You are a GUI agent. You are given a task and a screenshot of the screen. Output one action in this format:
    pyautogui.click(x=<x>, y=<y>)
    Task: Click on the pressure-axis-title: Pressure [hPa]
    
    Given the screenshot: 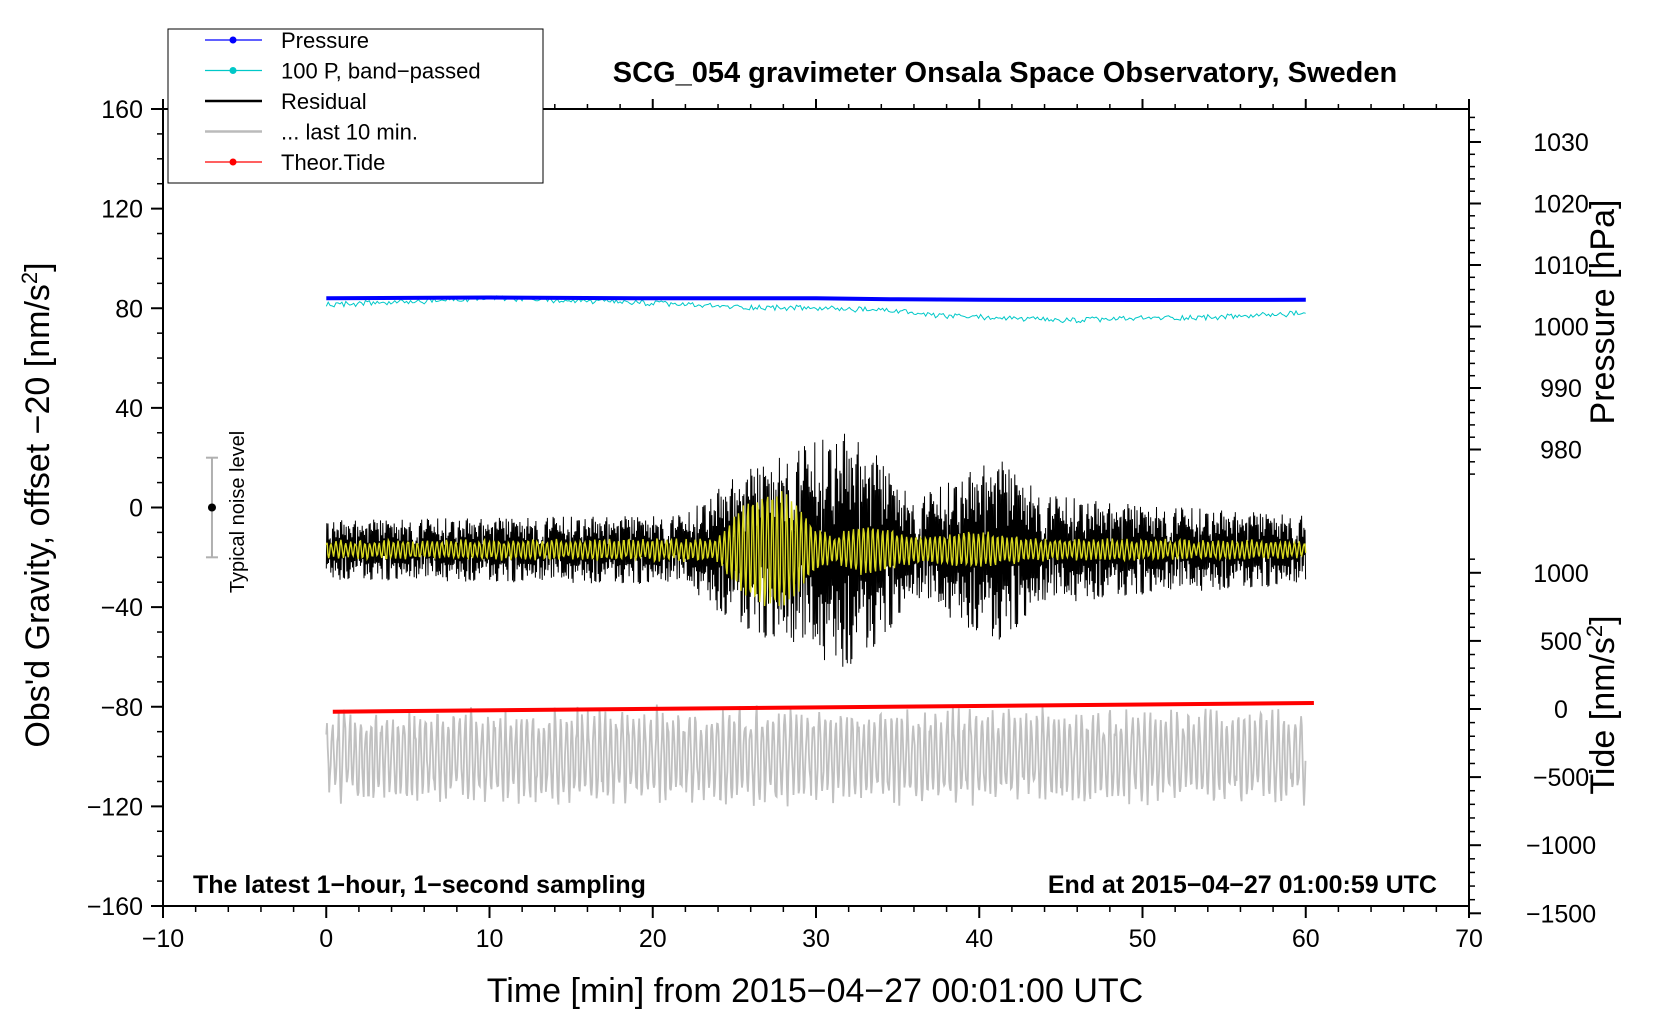 What is the action you would take?
    pyautogui.click(x=1603, y=312)
    